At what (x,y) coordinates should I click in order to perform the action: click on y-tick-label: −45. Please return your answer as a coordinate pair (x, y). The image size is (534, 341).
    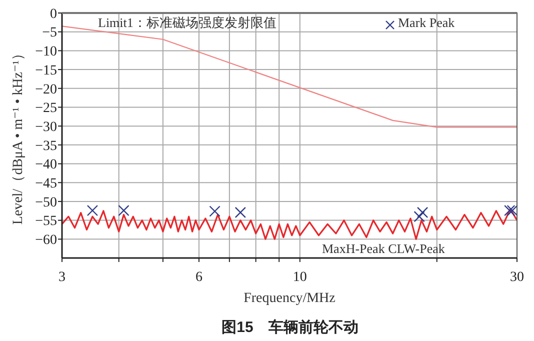
    Looking at the image, I should click on (46, 184).